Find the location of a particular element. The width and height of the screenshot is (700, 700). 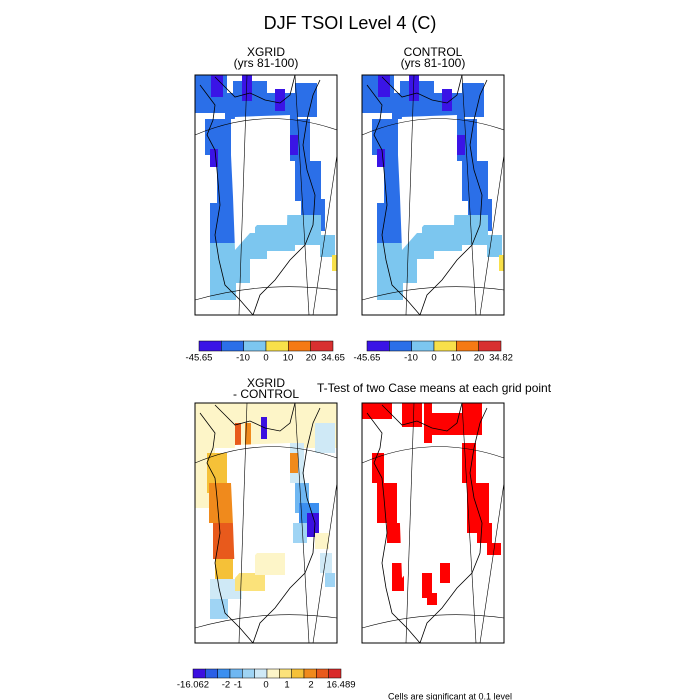

colorbar-label: -10 is located at coordinates (243, 358).